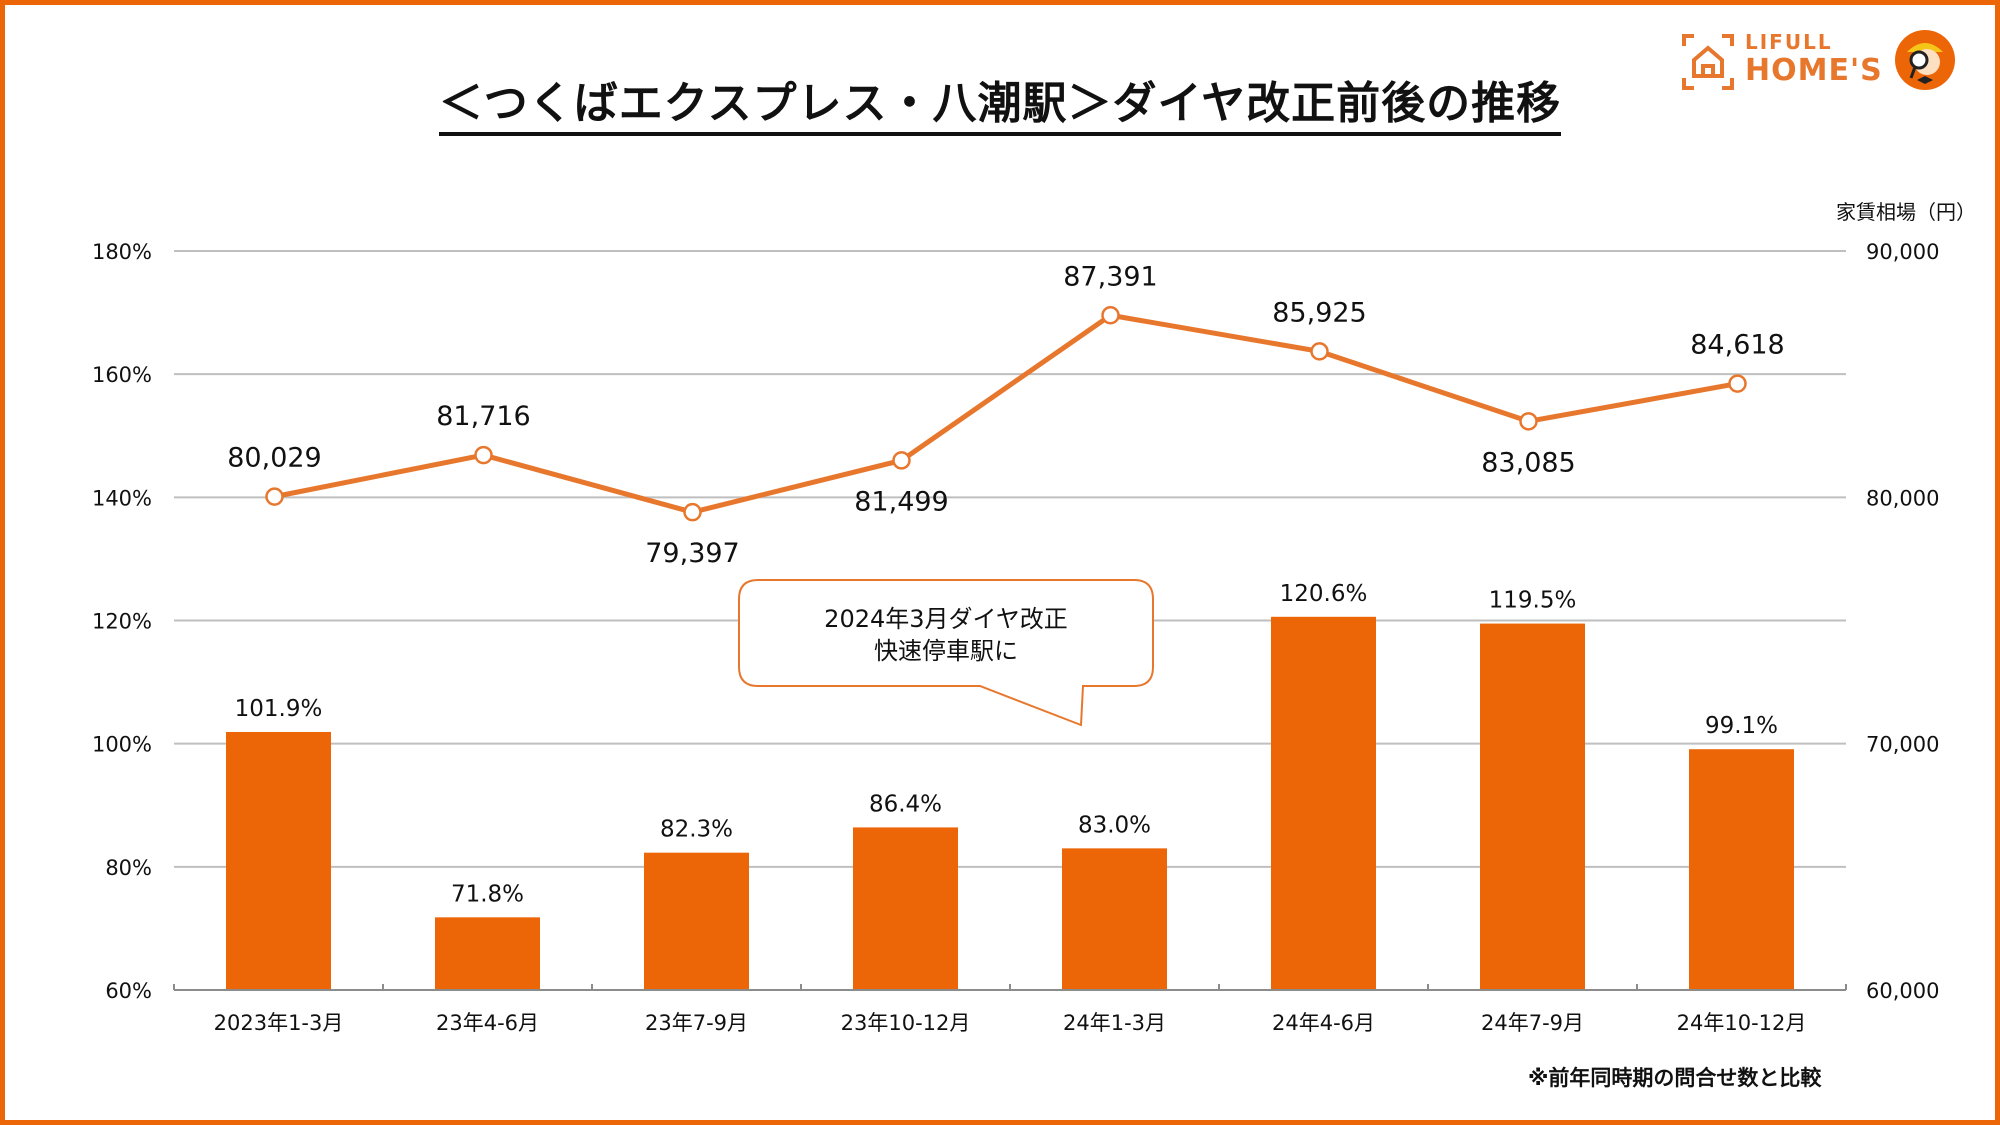 This screenshot has width=2000, height=1125. What do you see at coordinates (274, 458) in the screenshot?
I see `line-data-label: 80,029` at bounding box center [274, 458].